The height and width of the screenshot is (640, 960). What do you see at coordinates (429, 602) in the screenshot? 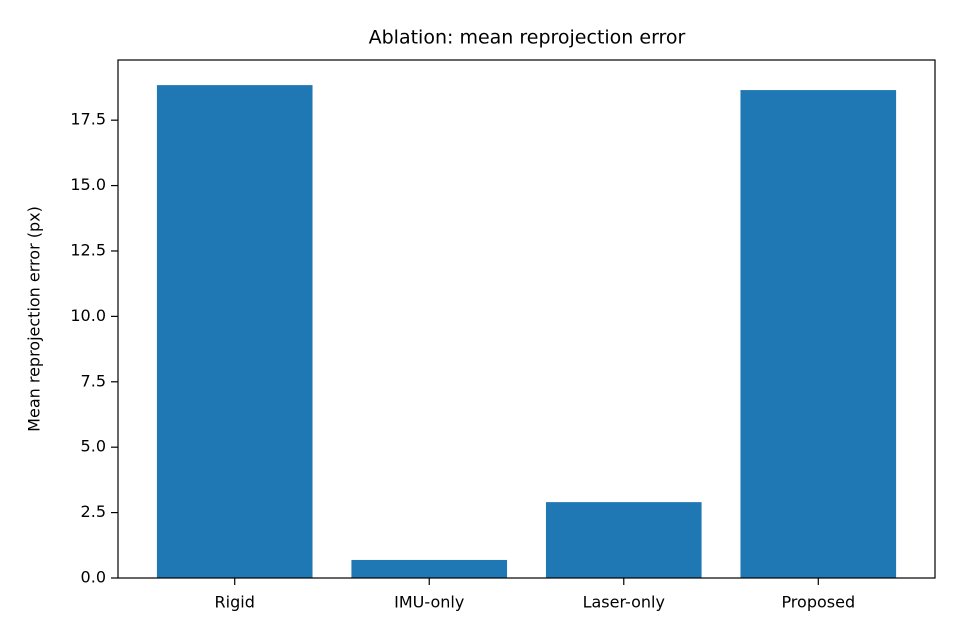
I see `x-tick-label: IMU-only` at bounding box center [429, 602].